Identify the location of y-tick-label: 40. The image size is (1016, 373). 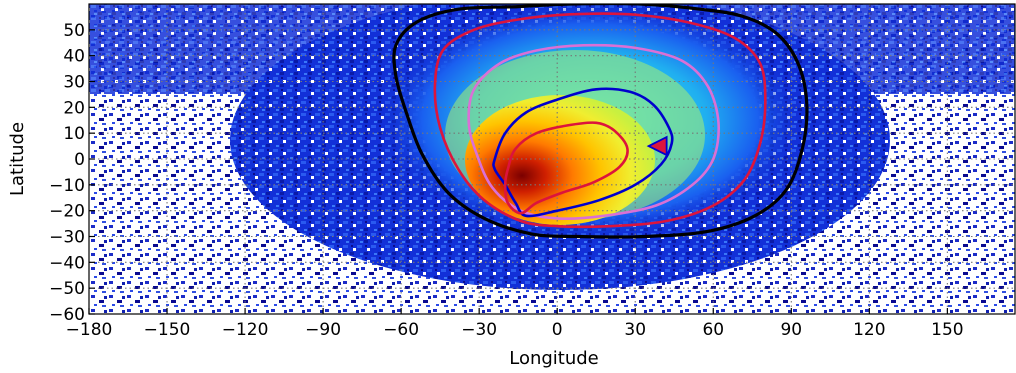
(74, 57).